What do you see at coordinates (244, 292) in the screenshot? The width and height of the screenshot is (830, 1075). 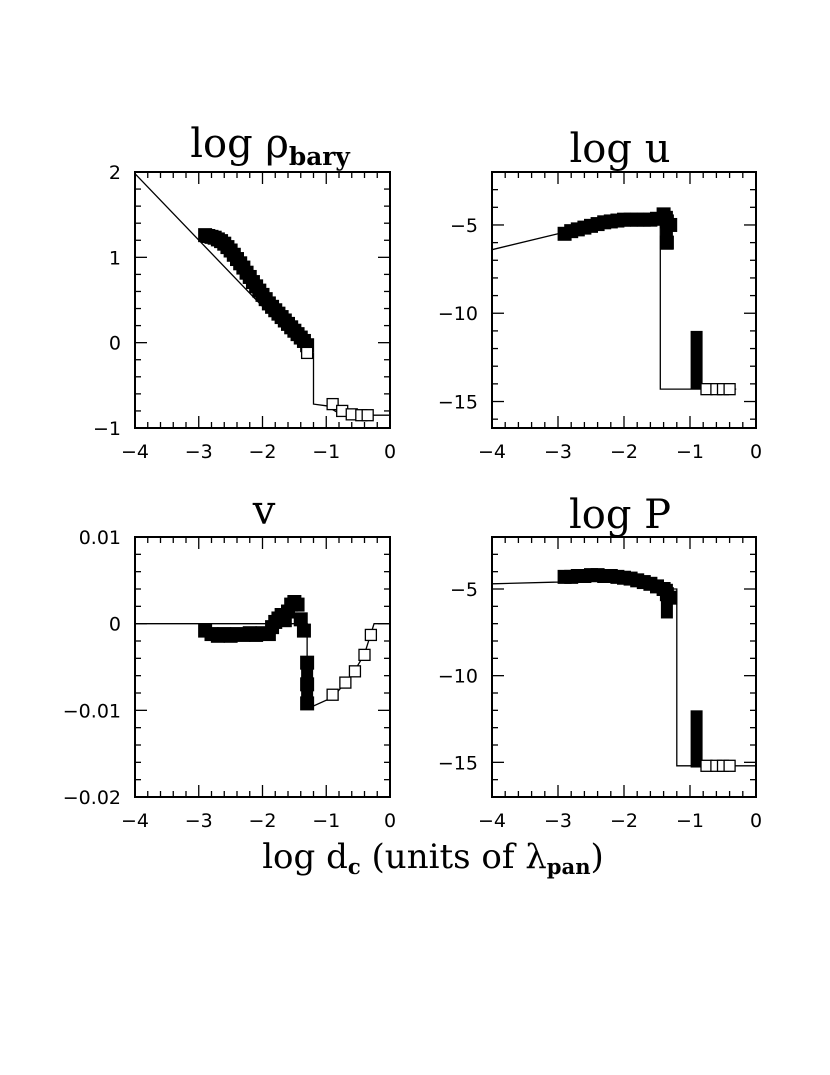 I see `panel-log-rho: log ρbary −4 −3 −2 −1 0 −1 0 1 2` at bounding box center [244, 292].